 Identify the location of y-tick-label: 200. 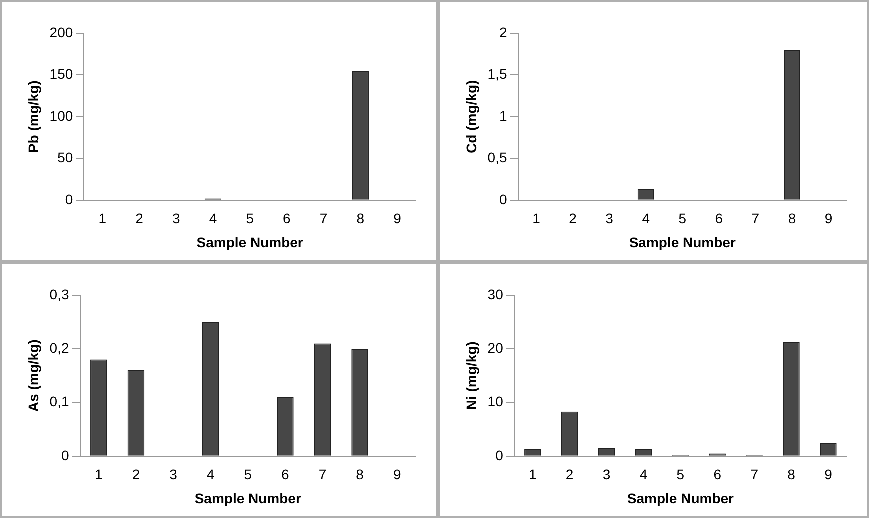
(62, 32).